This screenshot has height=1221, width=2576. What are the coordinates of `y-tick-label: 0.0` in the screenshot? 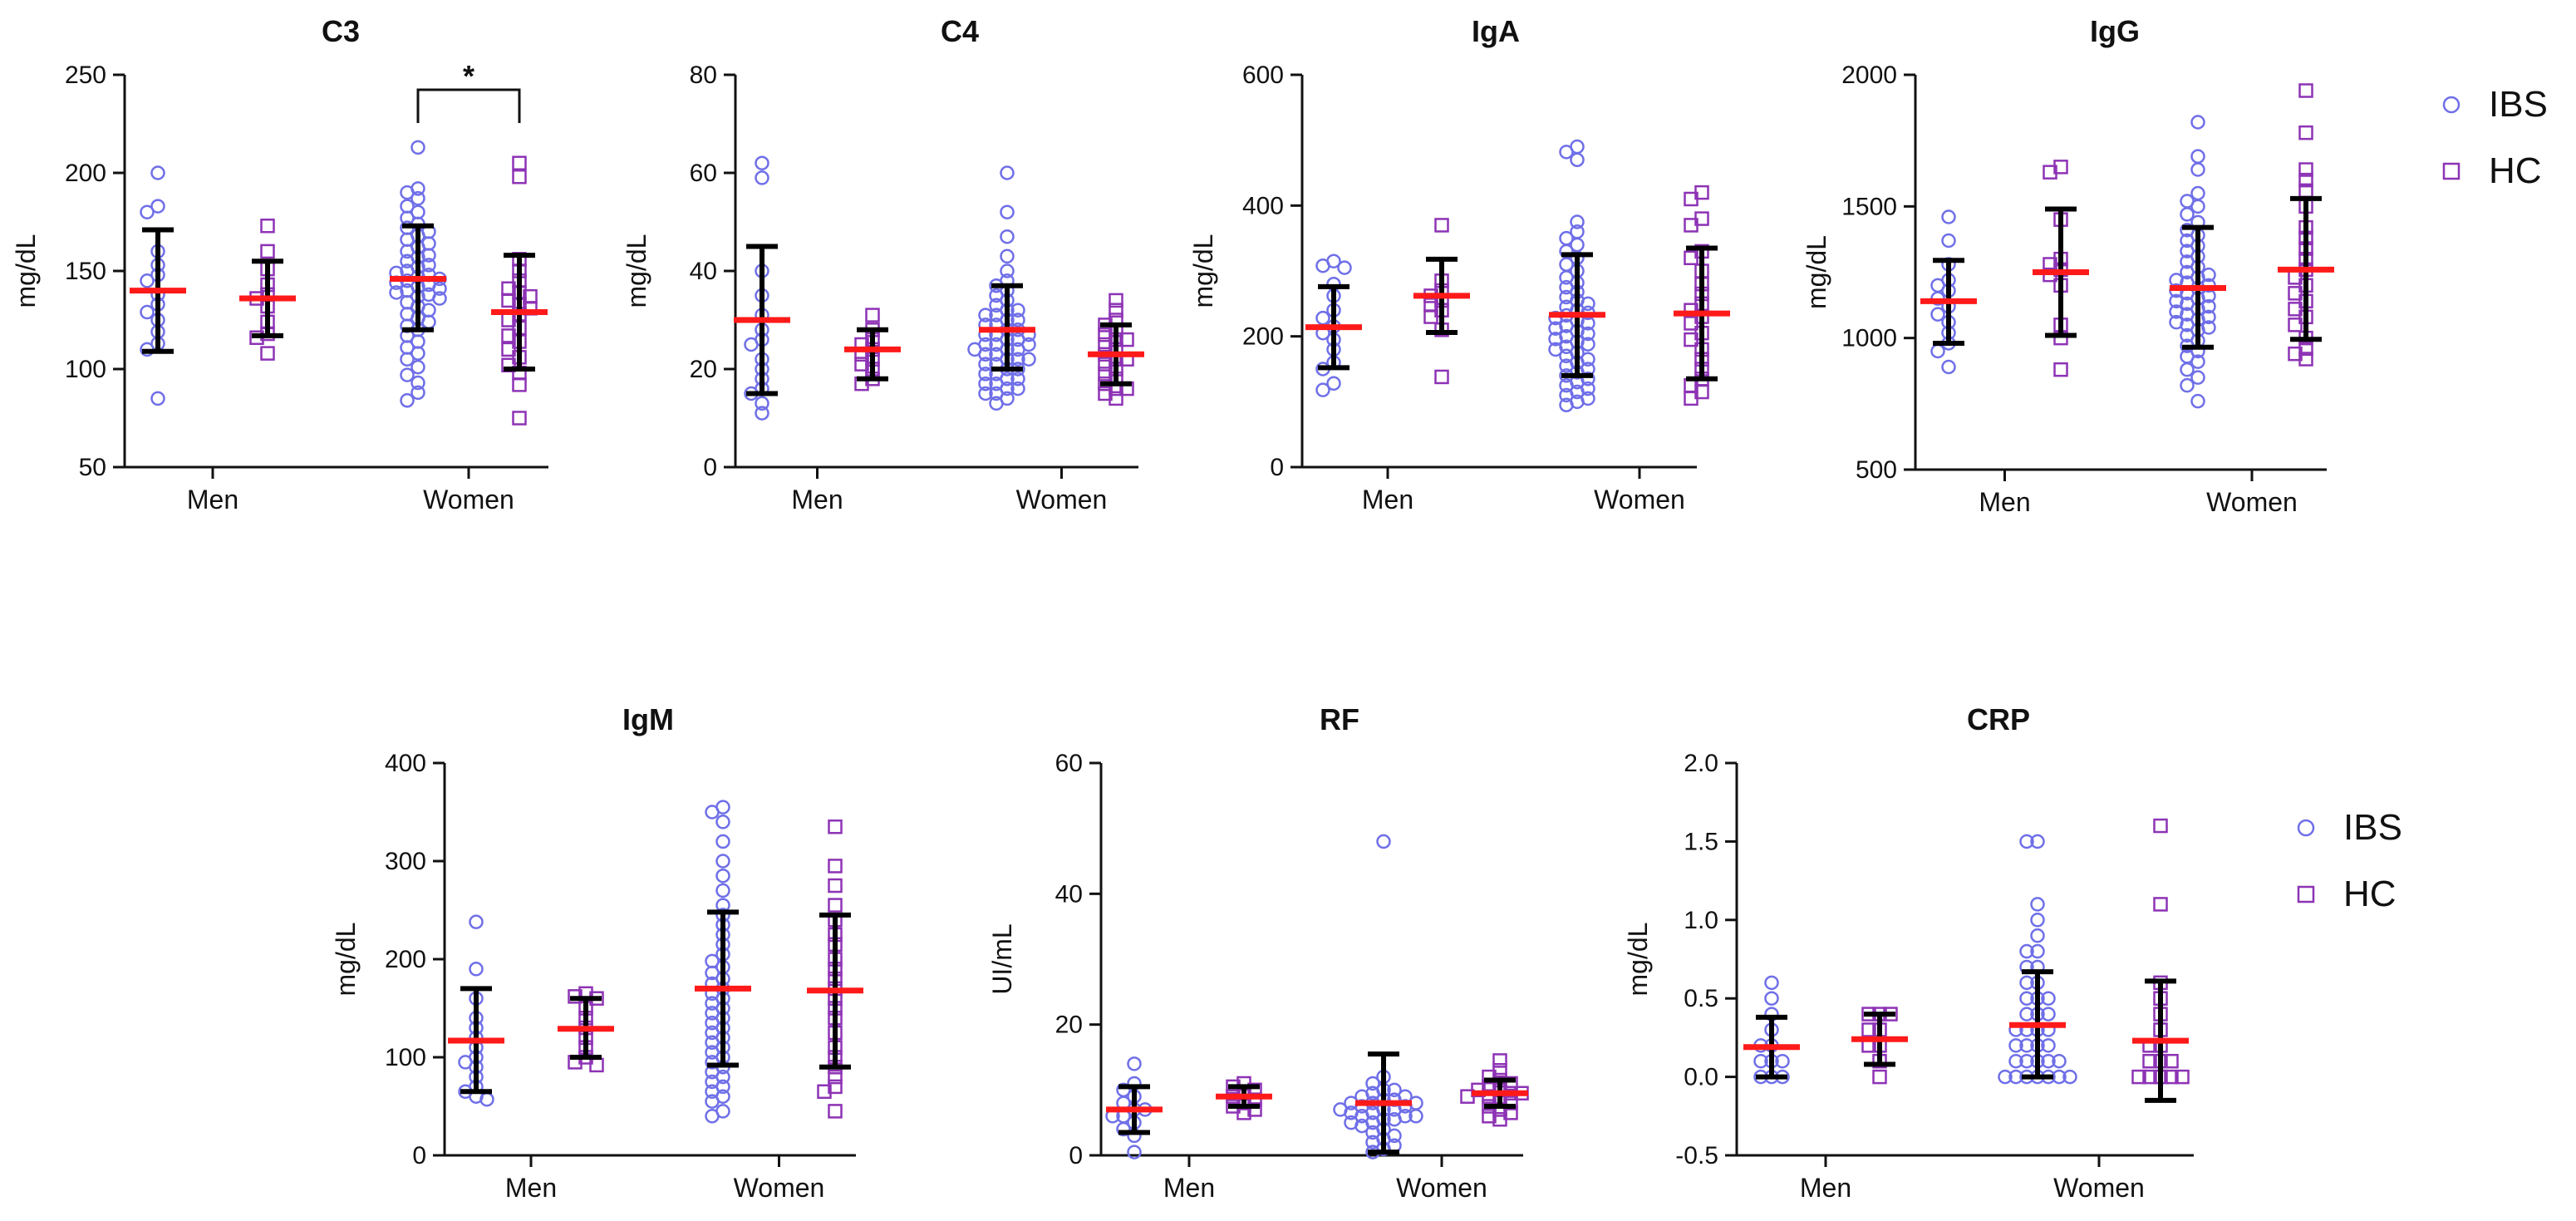 It's located at (1701, 1077).